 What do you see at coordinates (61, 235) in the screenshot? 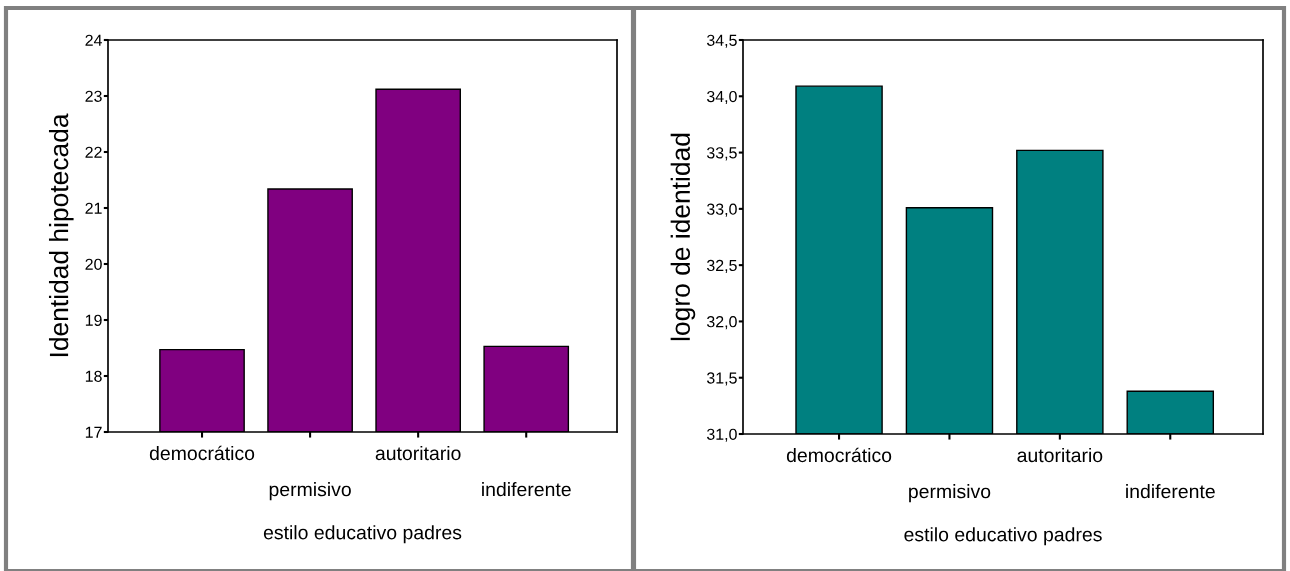
I see `y-axis-title: Identidad hipotecada` at bounding box center [61, 235].